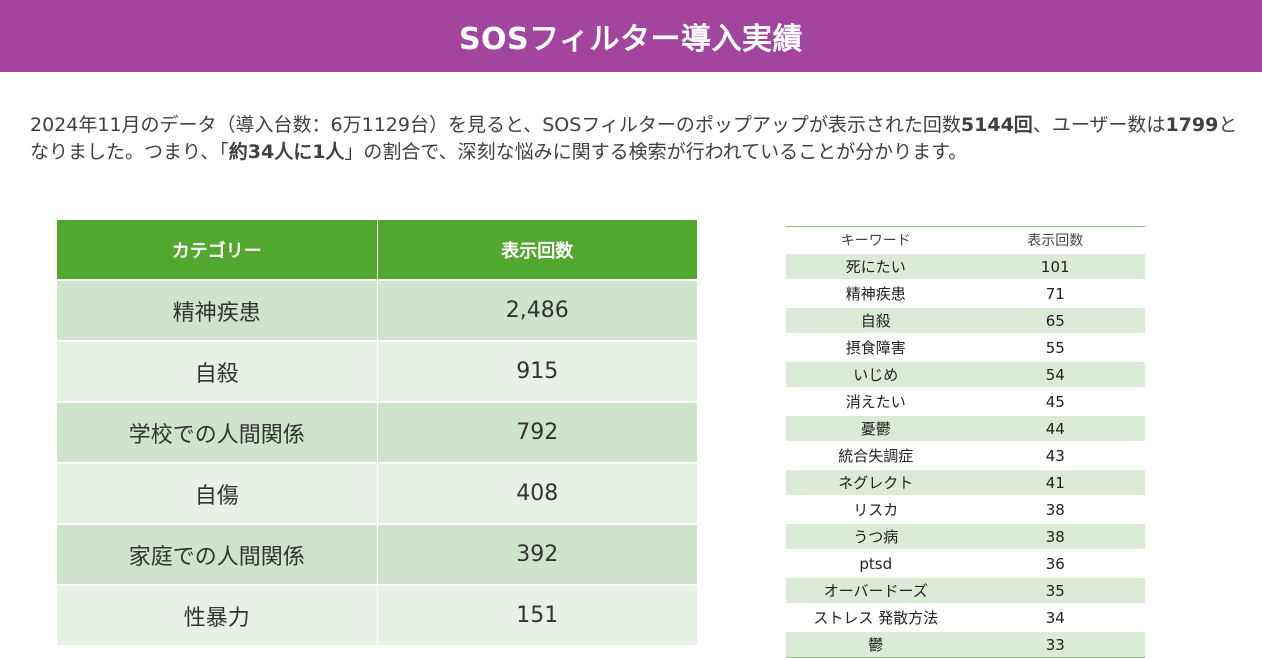 Image resolution: width=1262 pixels, height=658 pixels. I want to click on keyword-cell: リスカ, so click(876, 509).